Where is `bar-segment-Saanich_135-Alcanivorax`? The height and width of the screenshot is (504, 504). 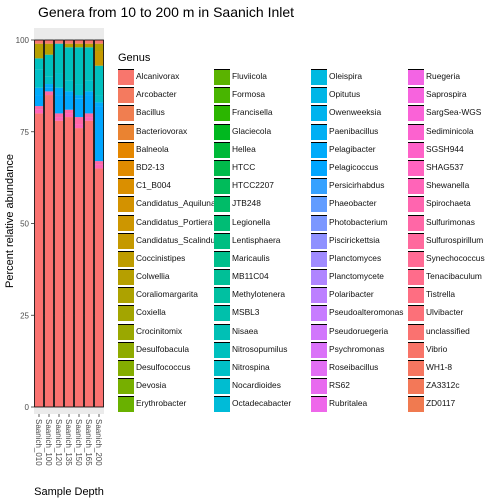 bar-segment-Saanich_135-Alcanivorax is located at coordinates (69, 42).